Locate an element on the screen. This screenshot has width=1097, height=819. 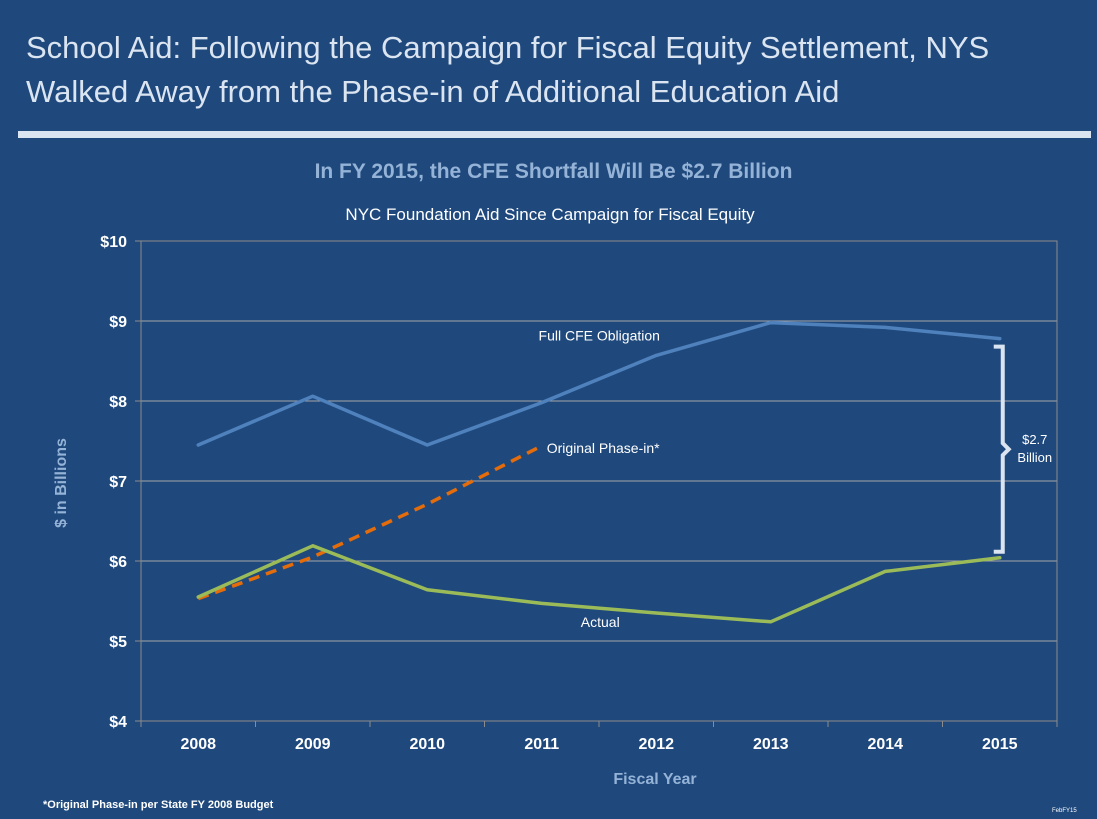
y-tick-label: $7 is located at coordinates (118, 482).